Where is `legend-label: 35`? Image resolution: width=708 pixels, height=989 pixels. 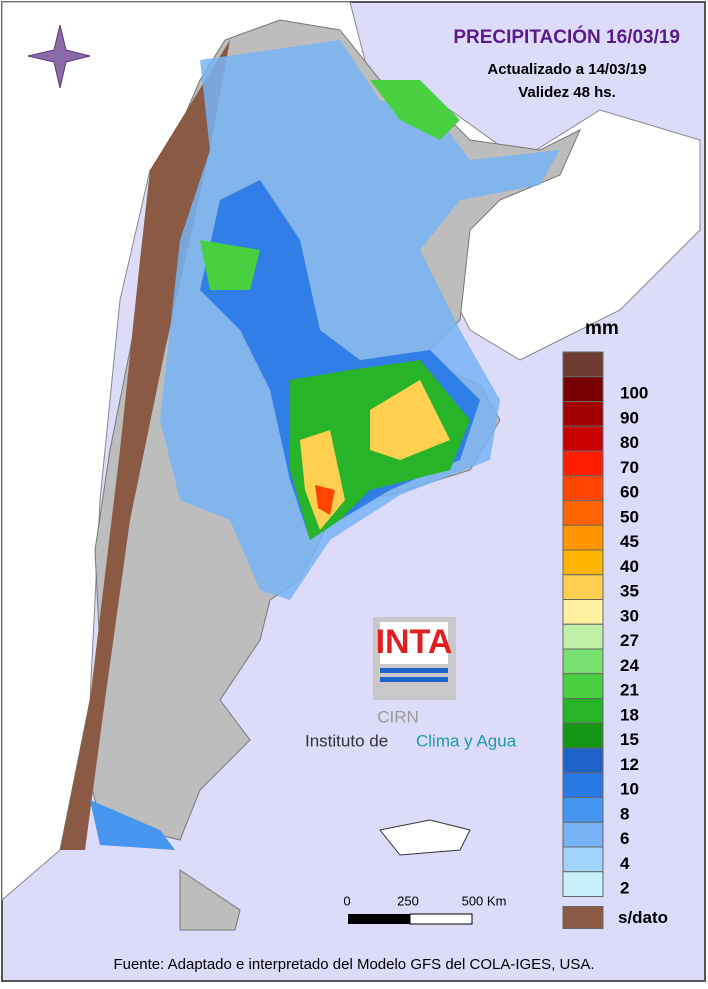
legend-label: 35 is located at coordinates (629, 591).